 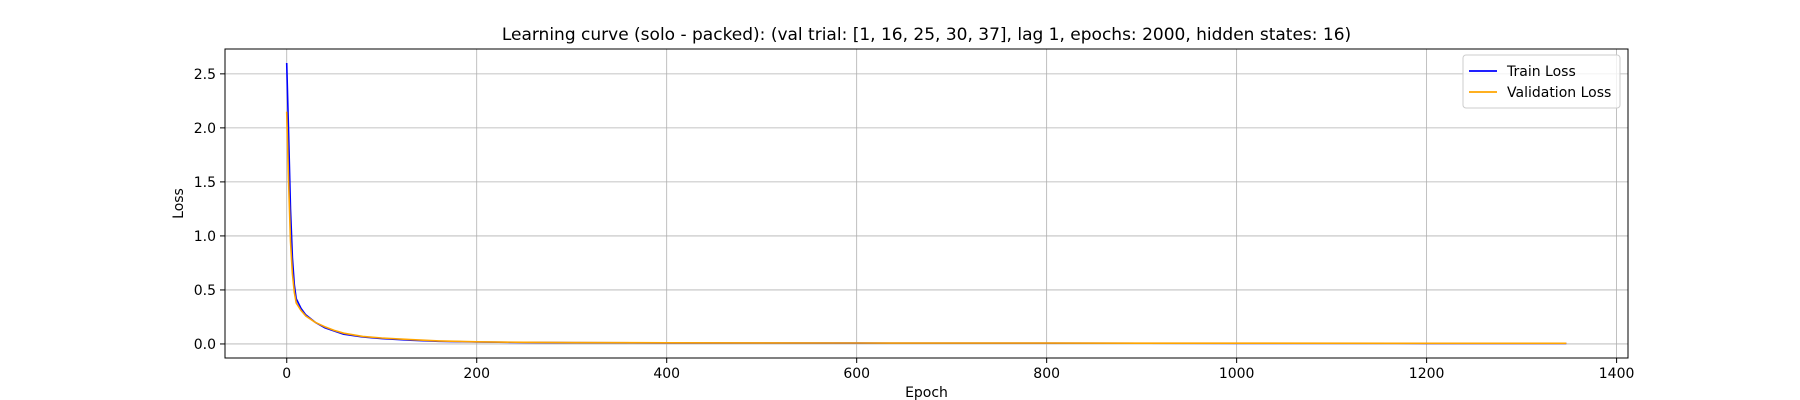 I want to click on legend: Train Loss Validation Loss, so click(x=1541, y=81).